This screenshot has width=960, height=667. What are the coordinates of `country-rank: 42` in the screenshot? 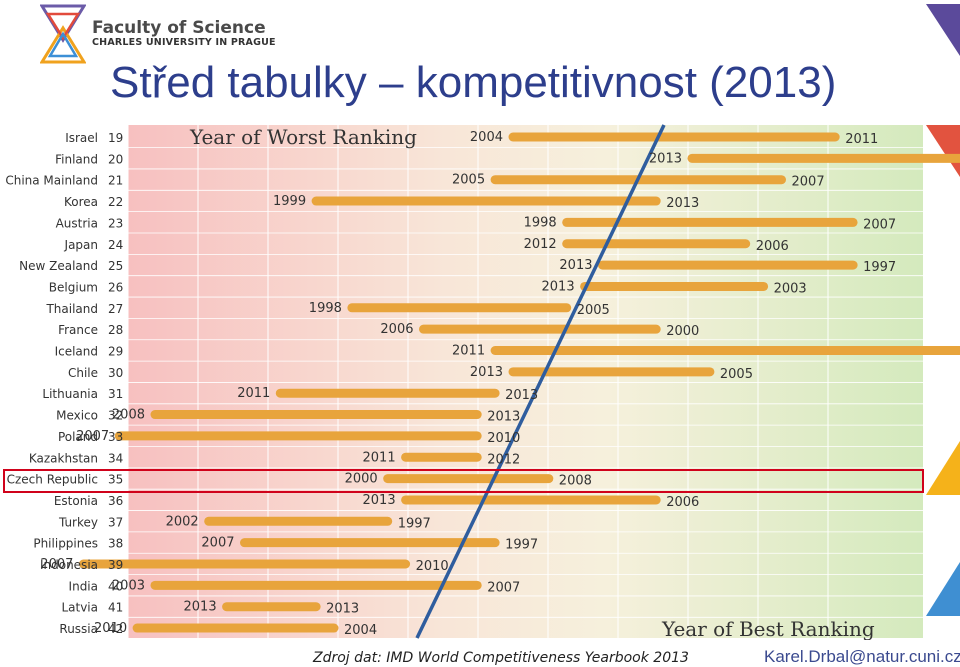 It's located at (115, 629).